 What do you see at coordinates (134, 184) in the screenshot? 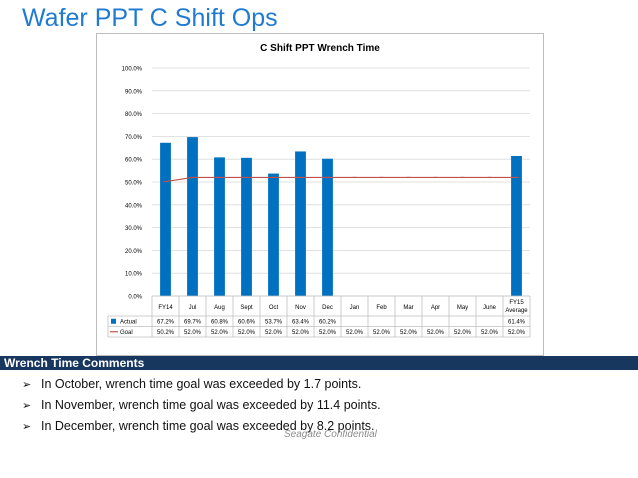
I see `y-tick-label: 50.0%` at bounding box center [134, 184].